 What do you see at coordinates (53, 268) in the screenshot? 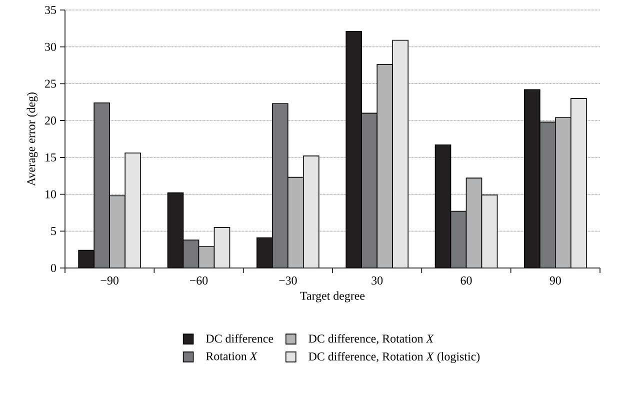
I see `y-tick-label: 0` at bounding box center [53, 268].